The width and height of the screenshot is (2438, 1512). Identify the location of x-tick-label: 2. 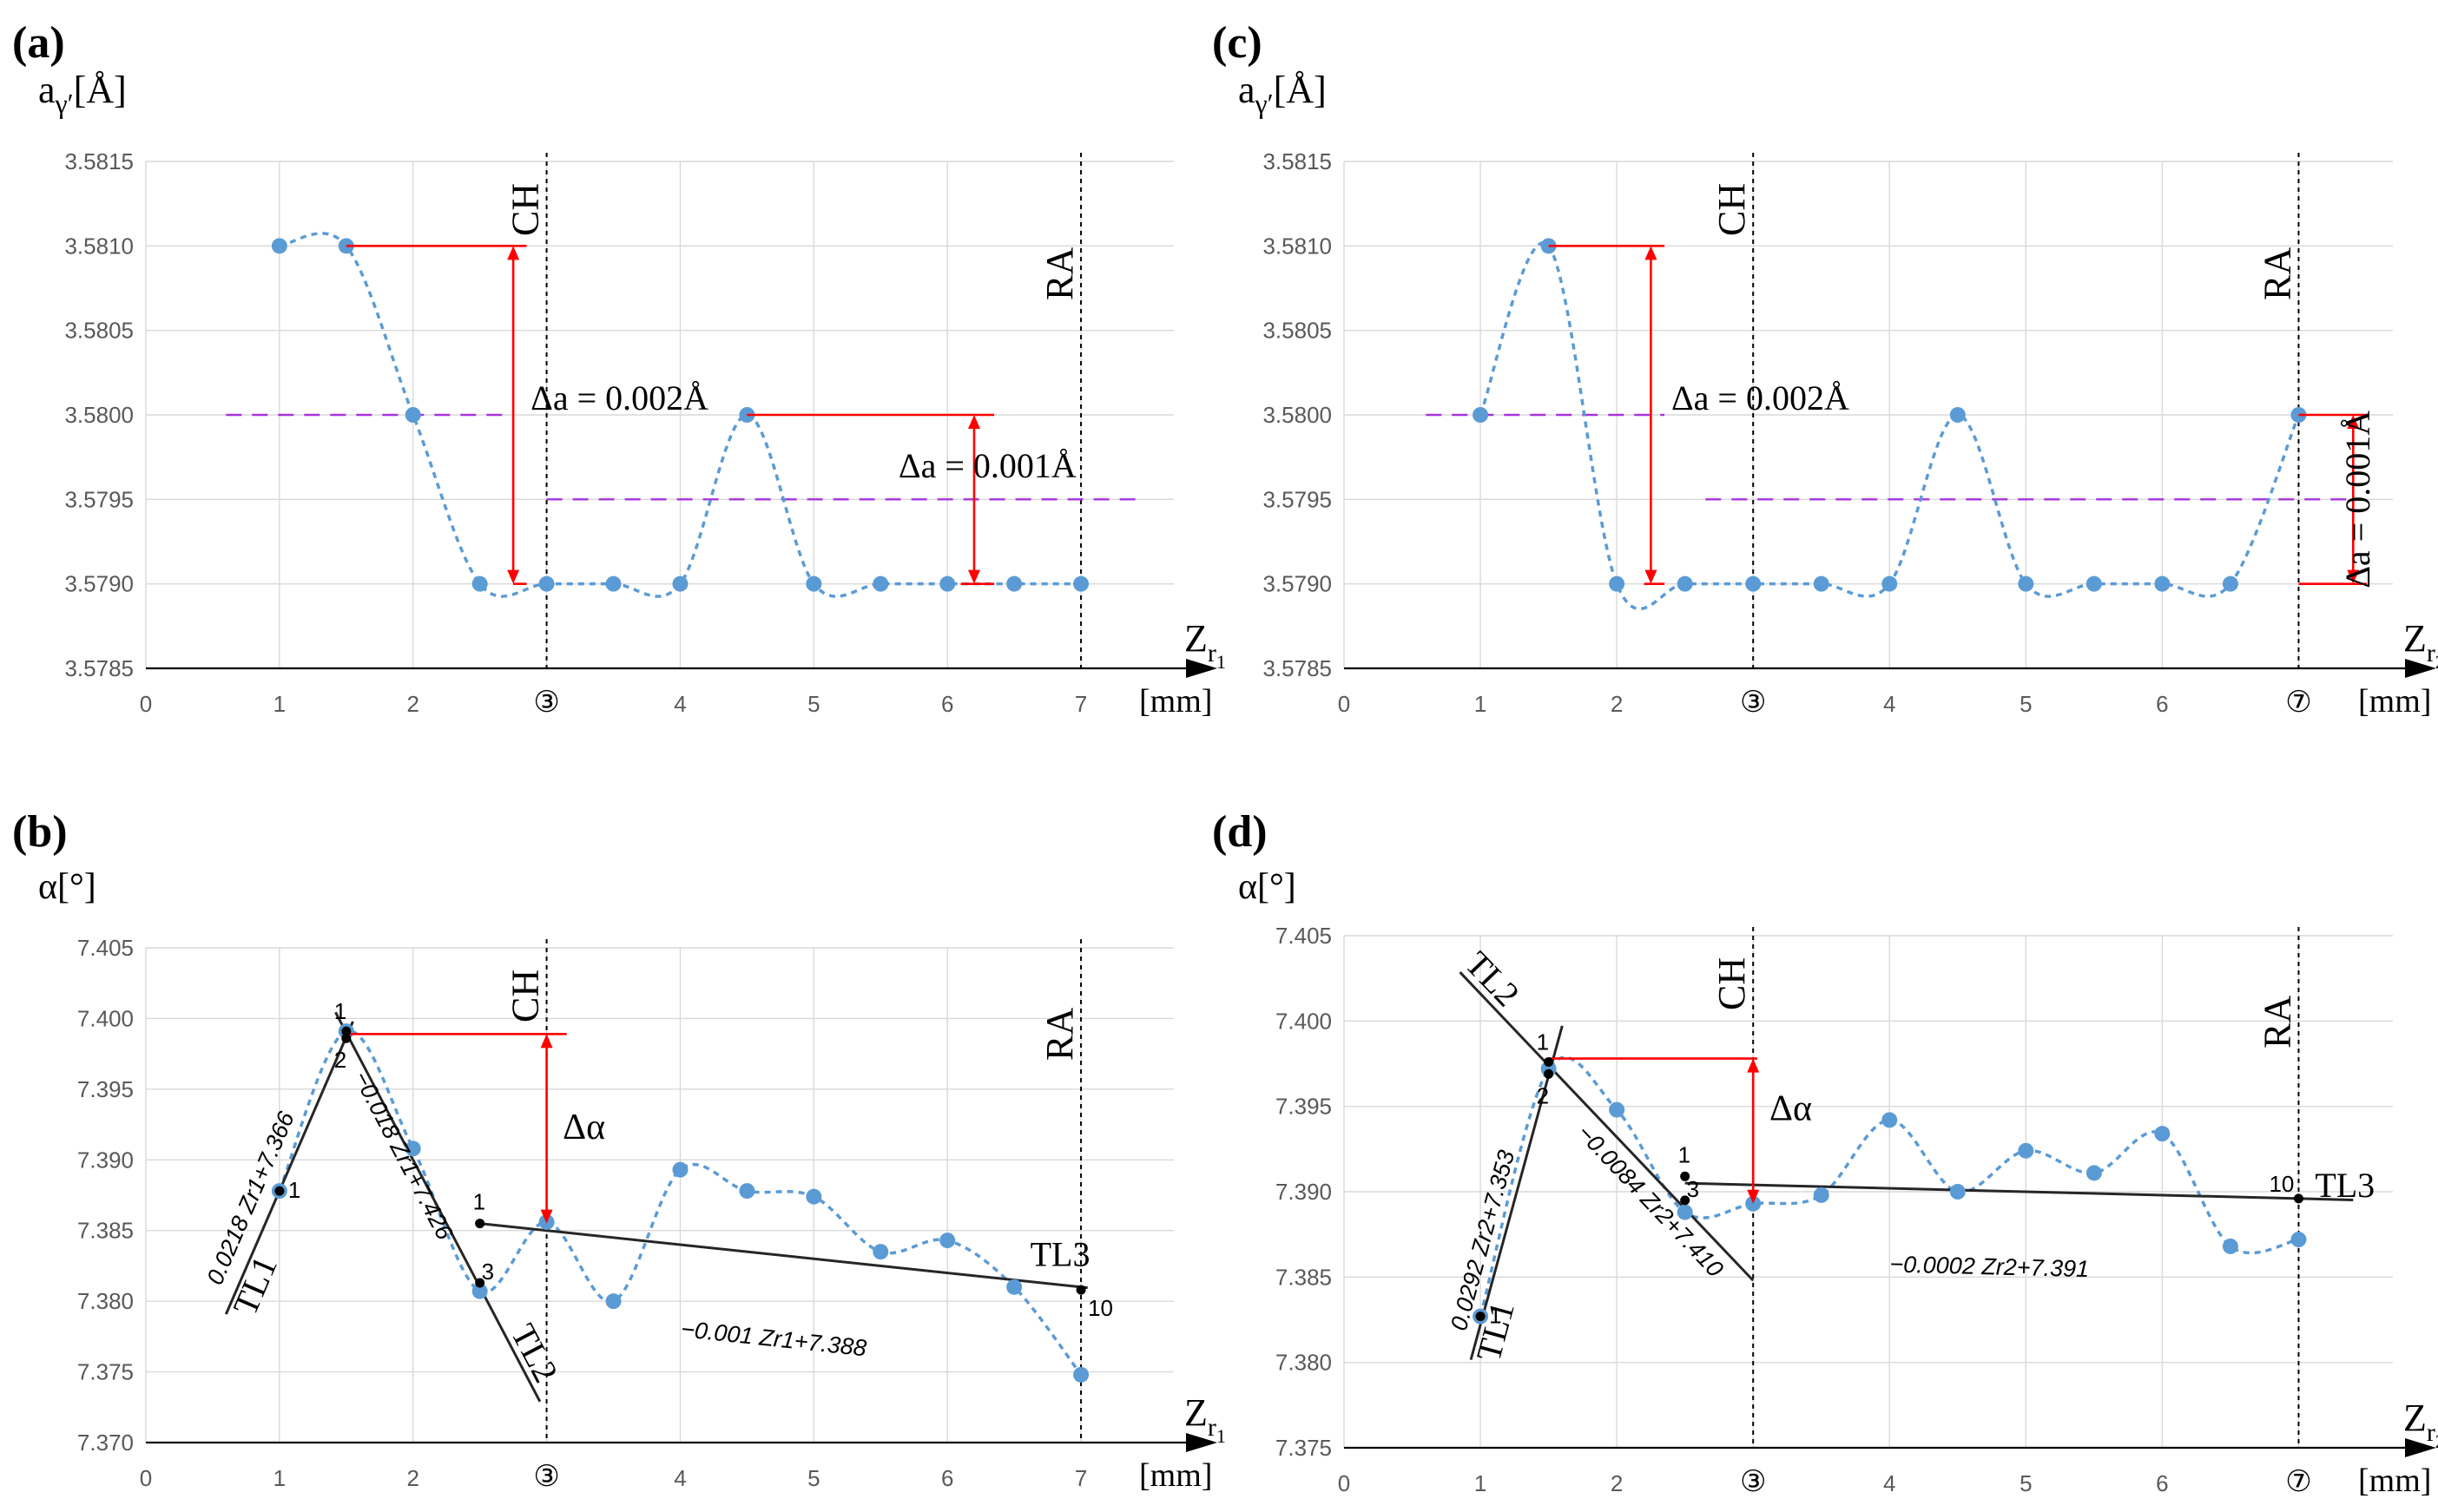
(1617, 1483).